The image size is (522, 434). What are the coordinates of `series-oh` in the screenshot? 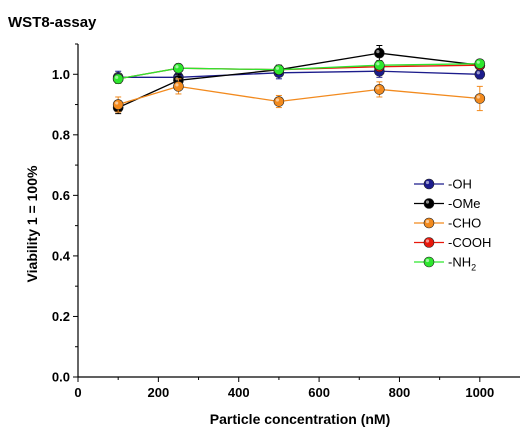 It's located at (299, 74).